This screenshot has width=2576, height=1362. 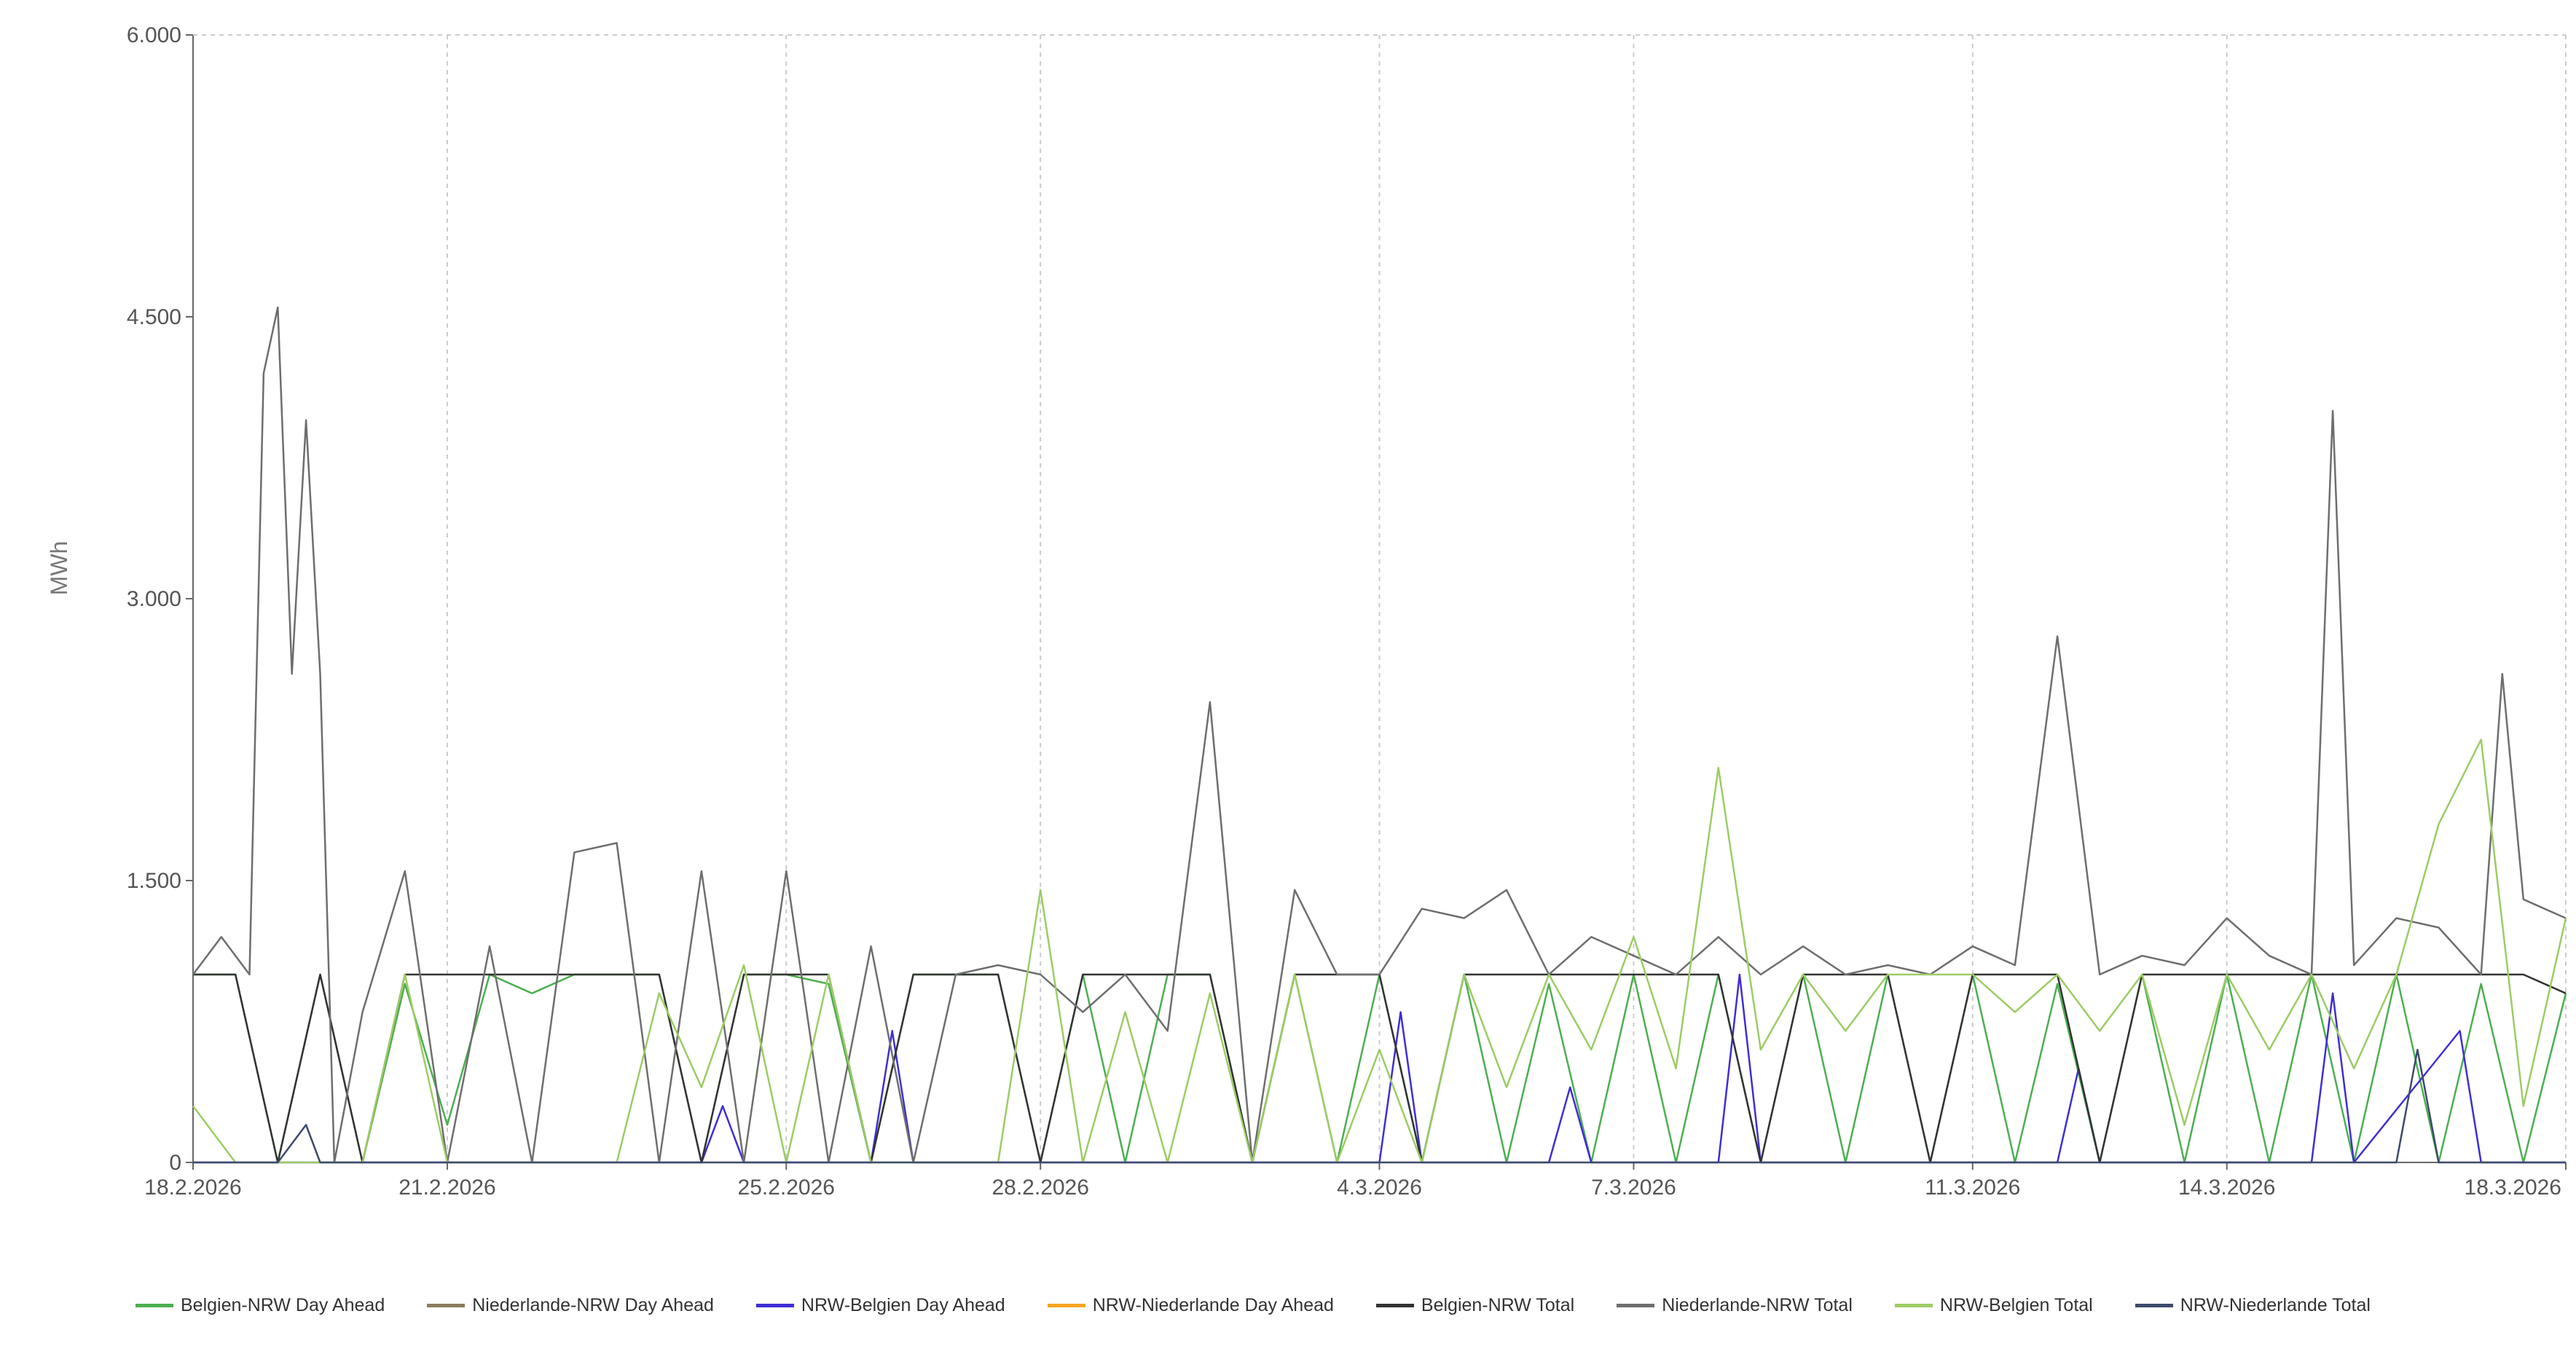 I want to click on legend-item-nrw-niederlande-total: NRW-Niederlande Total, so click(x=2253, y=1305).